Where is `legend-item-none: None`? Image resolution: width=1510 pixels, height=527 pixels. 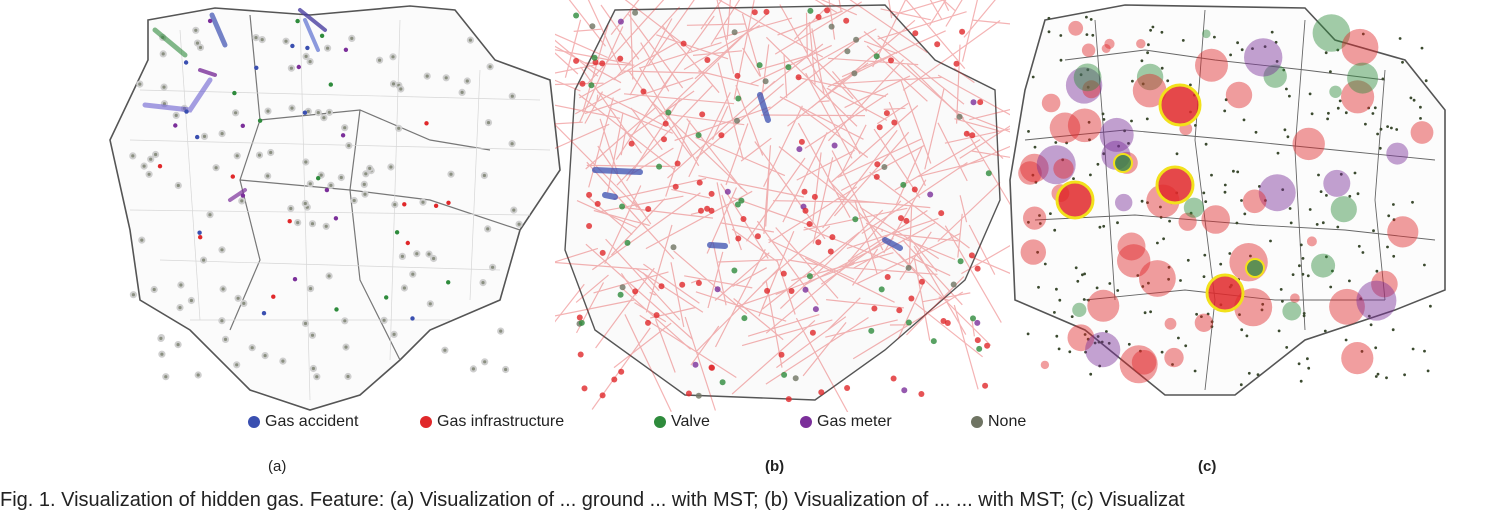
legend-item-none: None is located at coordinates (998, 422).